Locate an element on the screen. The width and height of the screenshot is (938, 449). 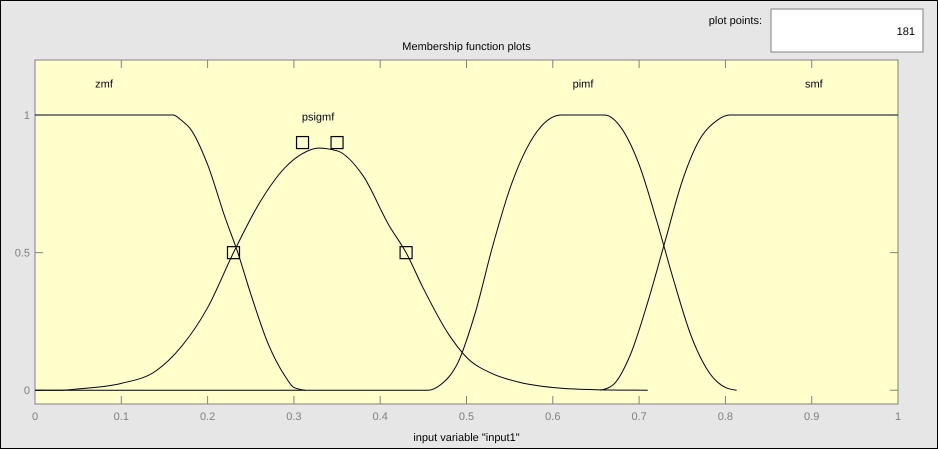
text: smf is located at coordinates (814, 84).